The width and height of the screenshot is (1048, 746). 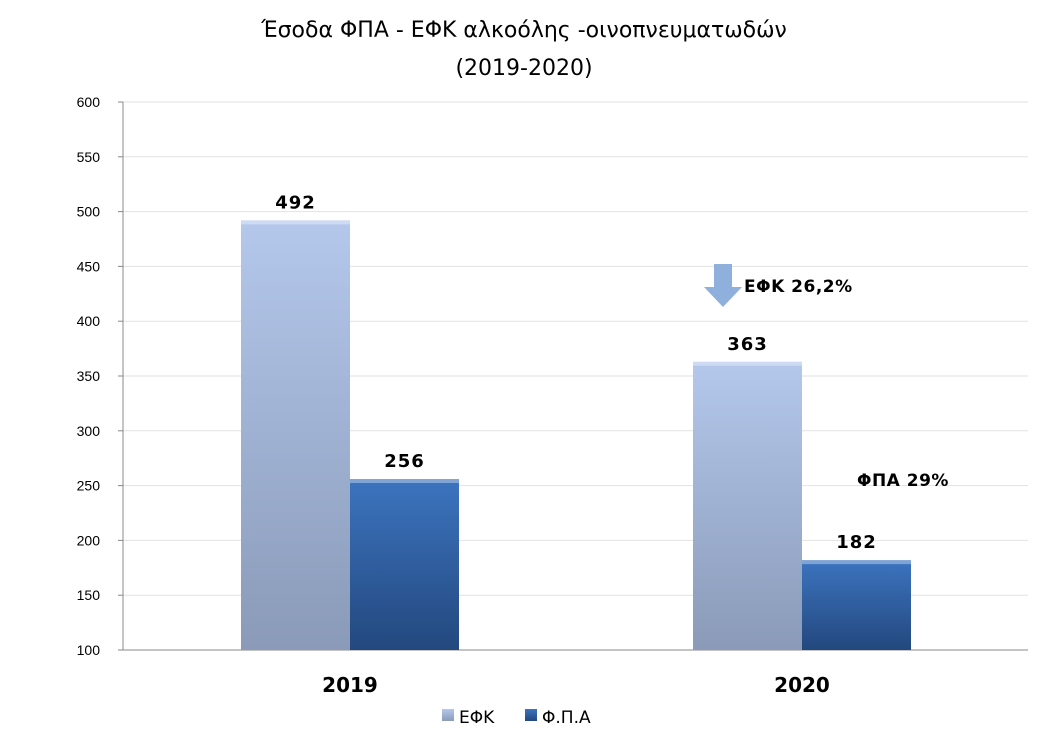 I want to click on x-category-label: 2019, so click(x=350, y=685).